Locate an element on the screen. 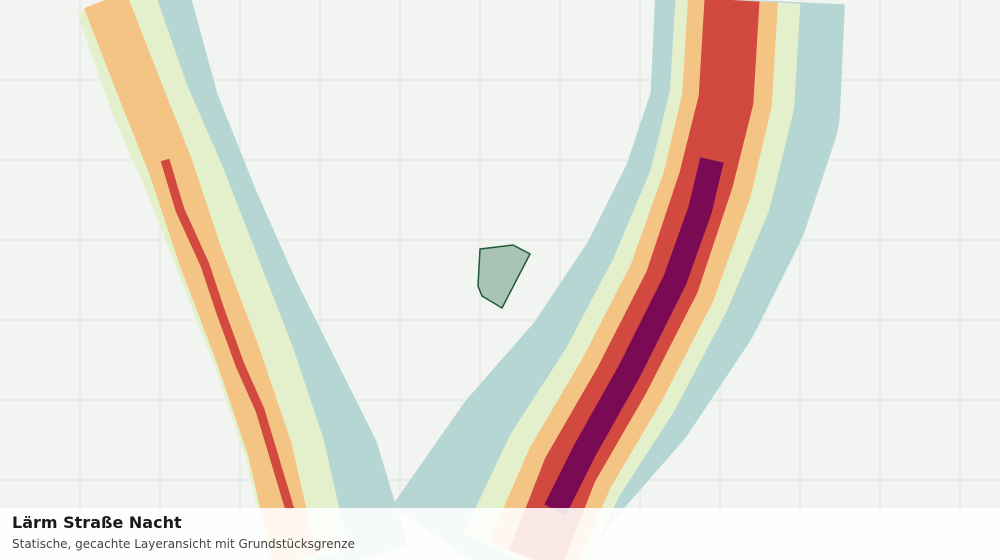 The image size is (1000, 560). parcel-boundary is located at coordinates (504, 277).